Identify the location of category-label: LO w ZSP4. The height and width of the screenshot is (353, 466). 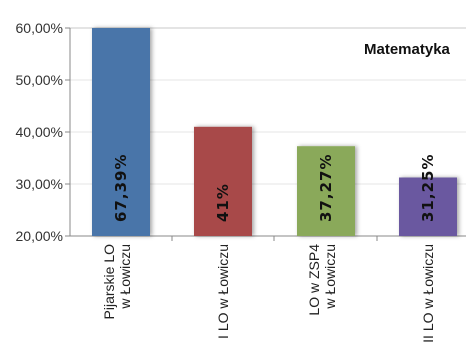
(314, 280).